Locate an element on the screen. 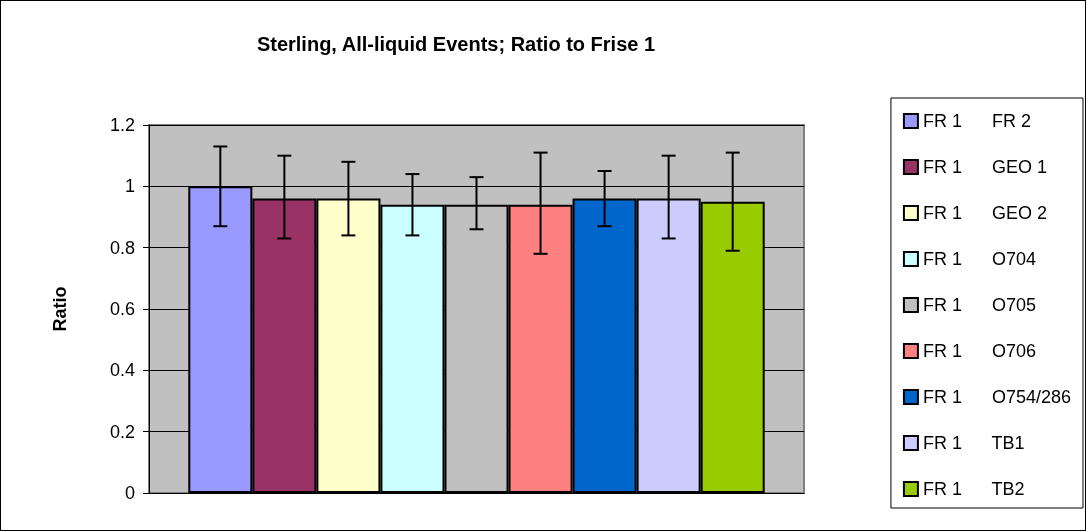  y-tick-label: 0.6 is located at coordinates (122, 309).